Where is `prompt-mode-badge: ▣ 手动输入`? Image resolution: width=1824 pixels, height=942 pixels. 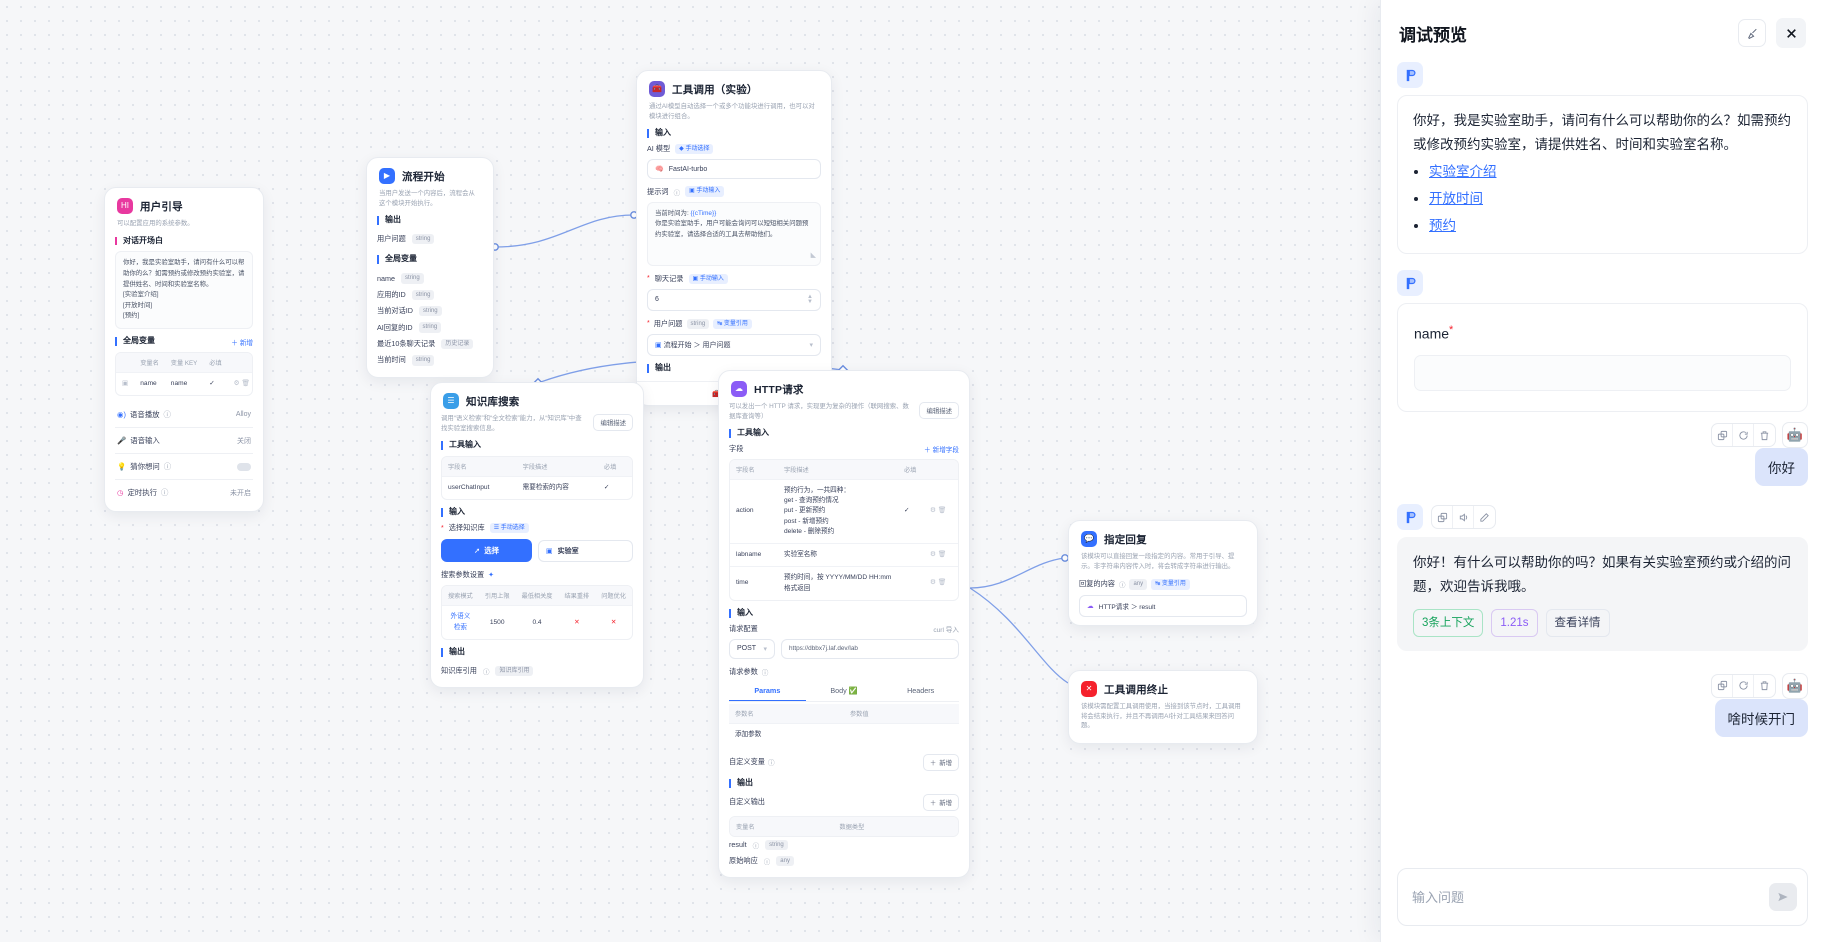 prompt-mode-badge: ▣ 手动输入 is located at coordinates (705, 191).